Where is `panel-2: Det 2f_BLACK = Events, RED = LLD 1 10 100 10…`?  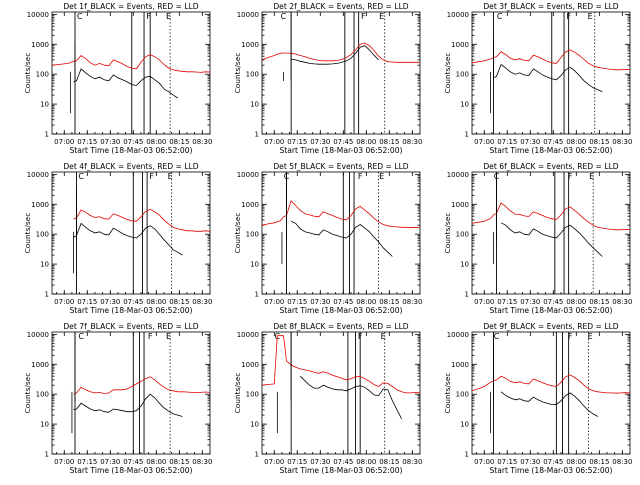 panel-2: Det 2f_BLACK = Events, RED = LLD 1 10 100 10… is located at coordinates (327, 78).